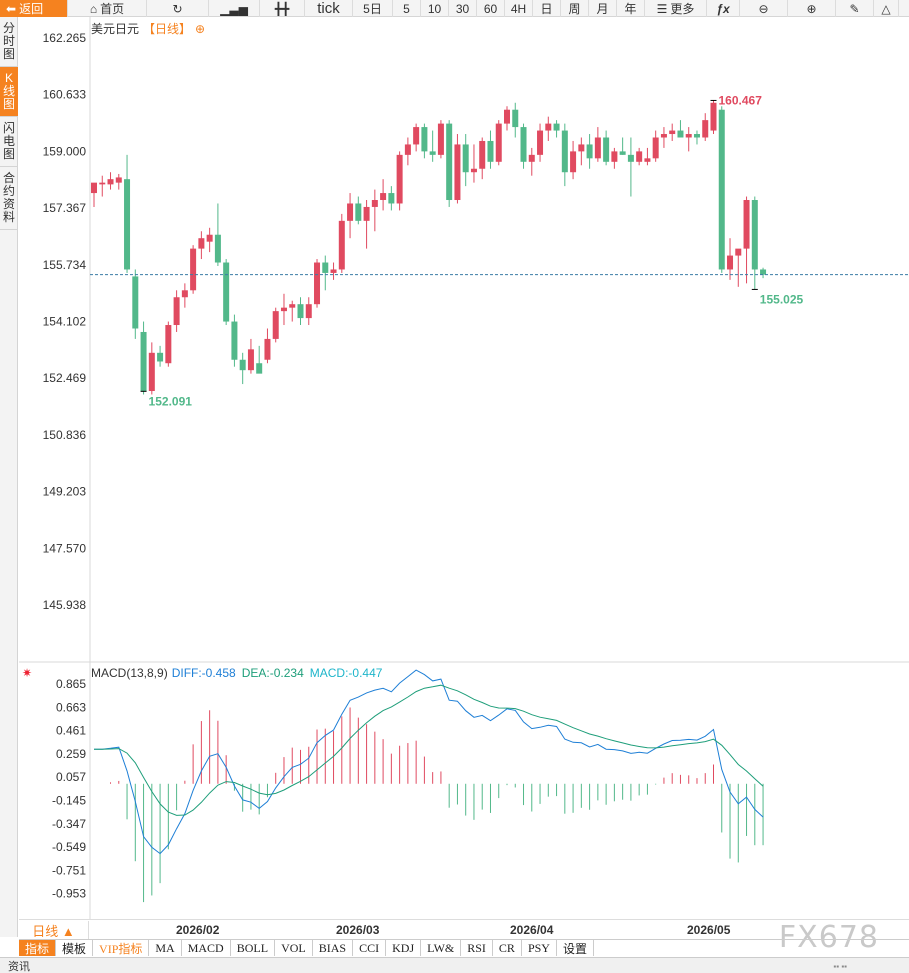  I want to click on indicator-cci: CCI, so click(370, 948).